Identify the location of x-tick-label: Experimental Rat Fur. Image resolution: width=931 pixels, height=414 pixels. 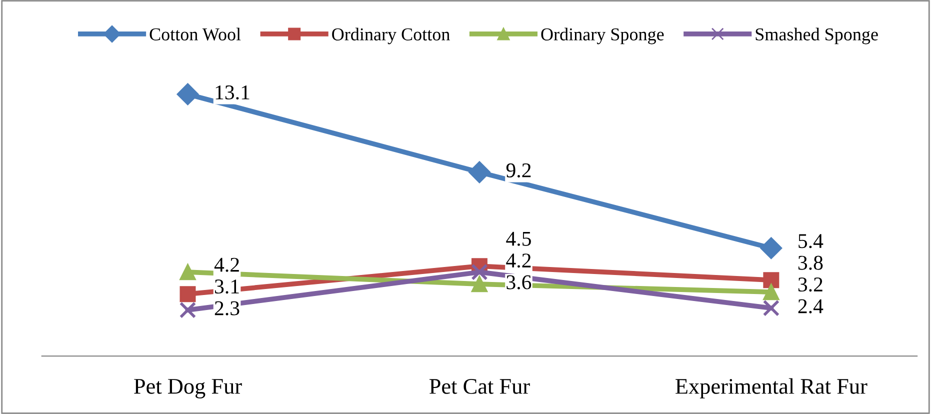
(772, 388).